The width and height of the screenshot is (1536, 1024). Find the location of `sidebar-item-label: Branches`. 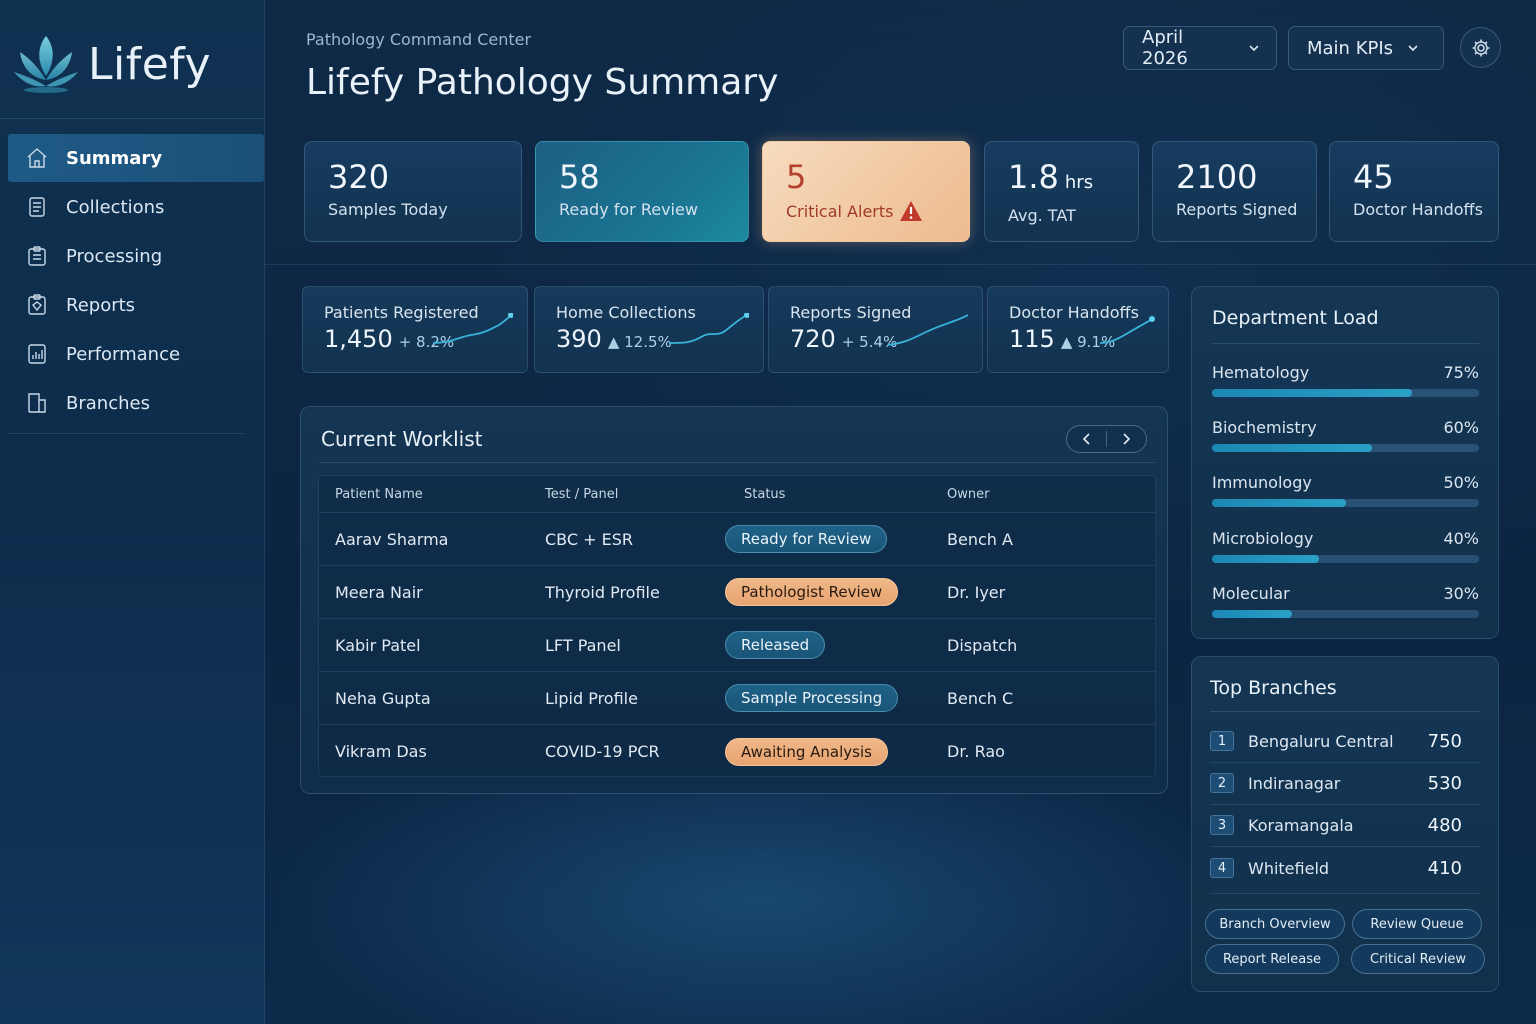

sidebar-item-label: Branches is located at coordinates (108, 403).